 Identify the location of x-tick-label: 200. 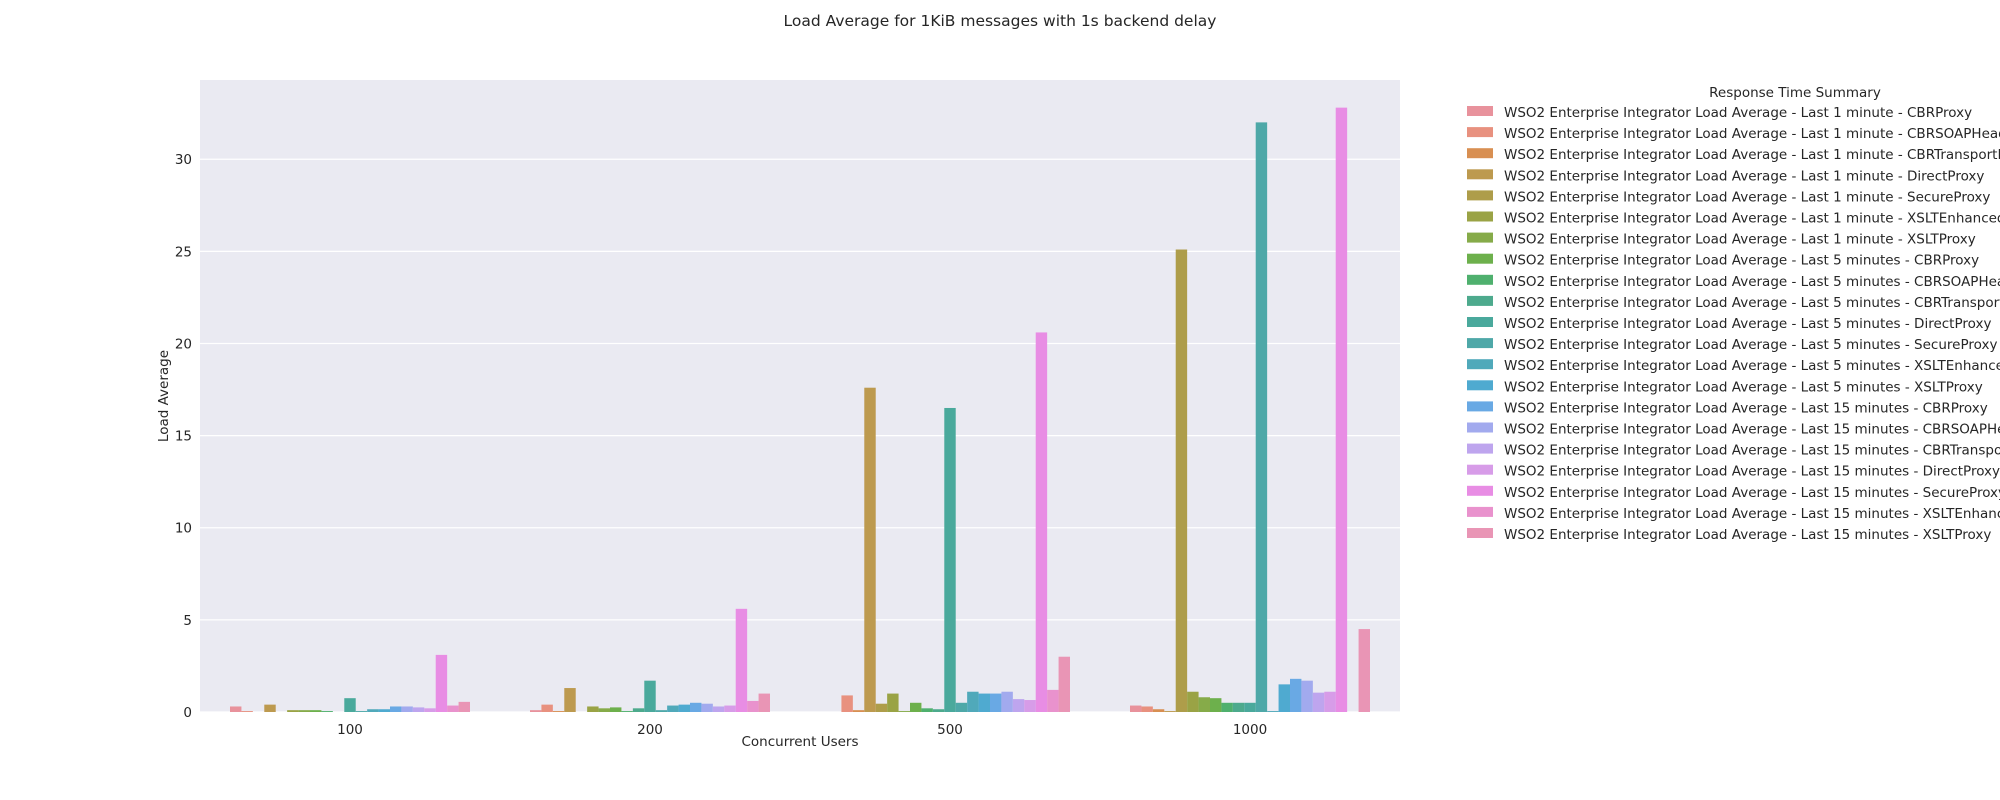
(650, 730).